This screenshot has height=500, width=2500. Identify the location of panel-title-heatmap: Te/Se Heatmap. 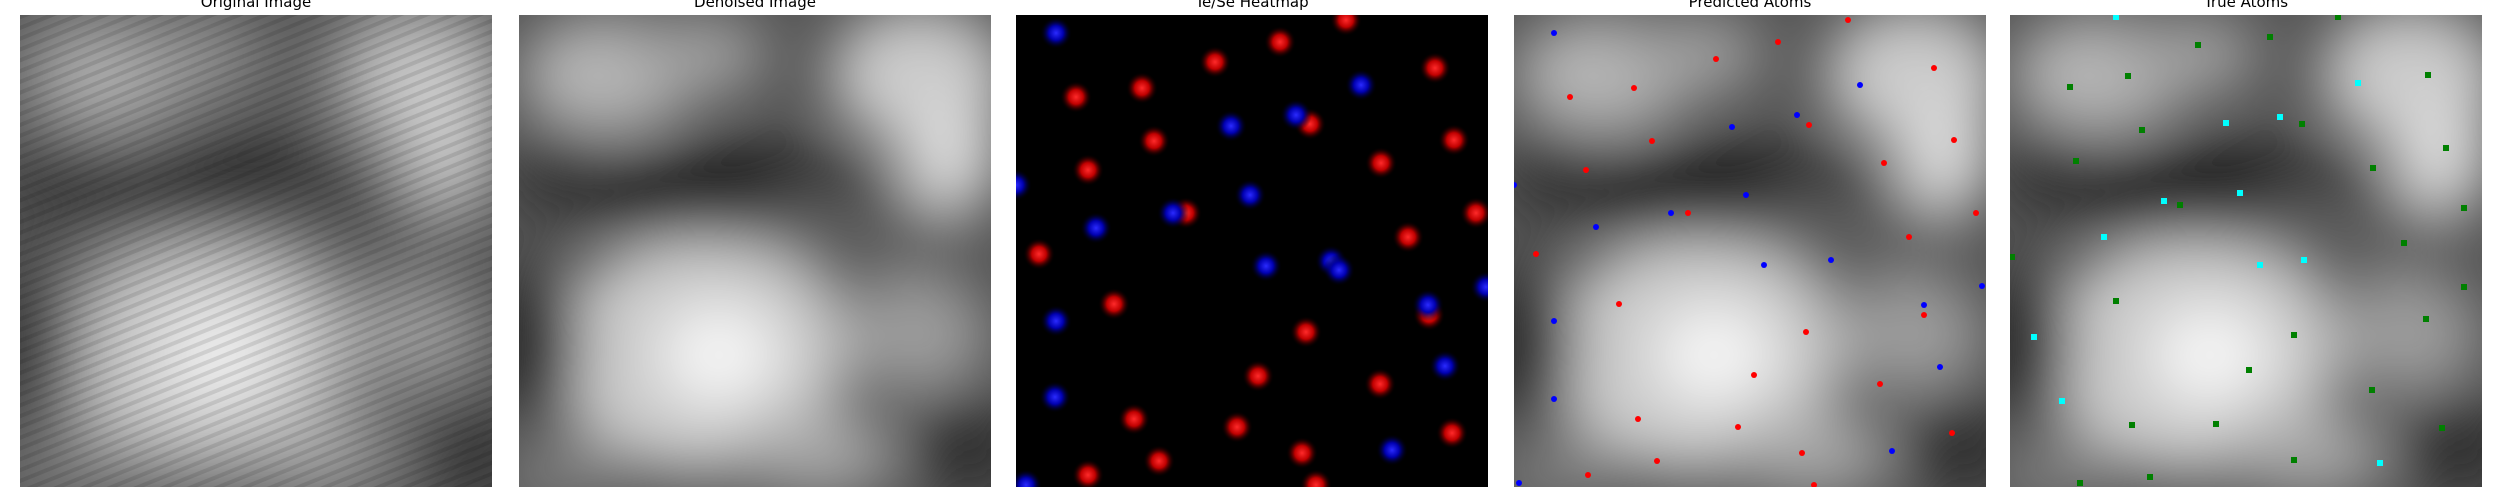
(1252, 5).